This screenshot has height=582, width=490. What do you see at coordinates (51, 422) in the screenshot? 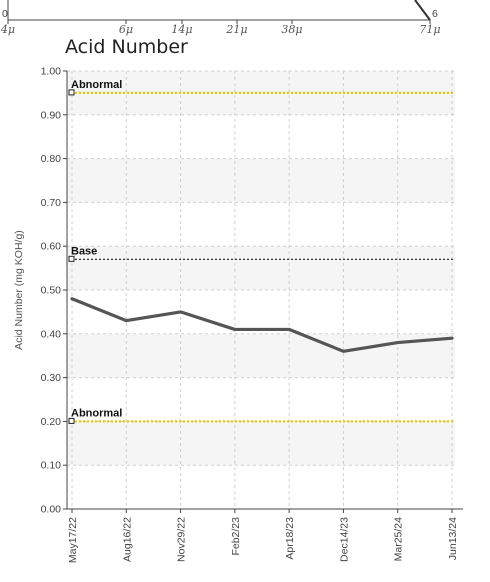
I see `y-tick-label: 0.20` at bounding box center [51, 422].